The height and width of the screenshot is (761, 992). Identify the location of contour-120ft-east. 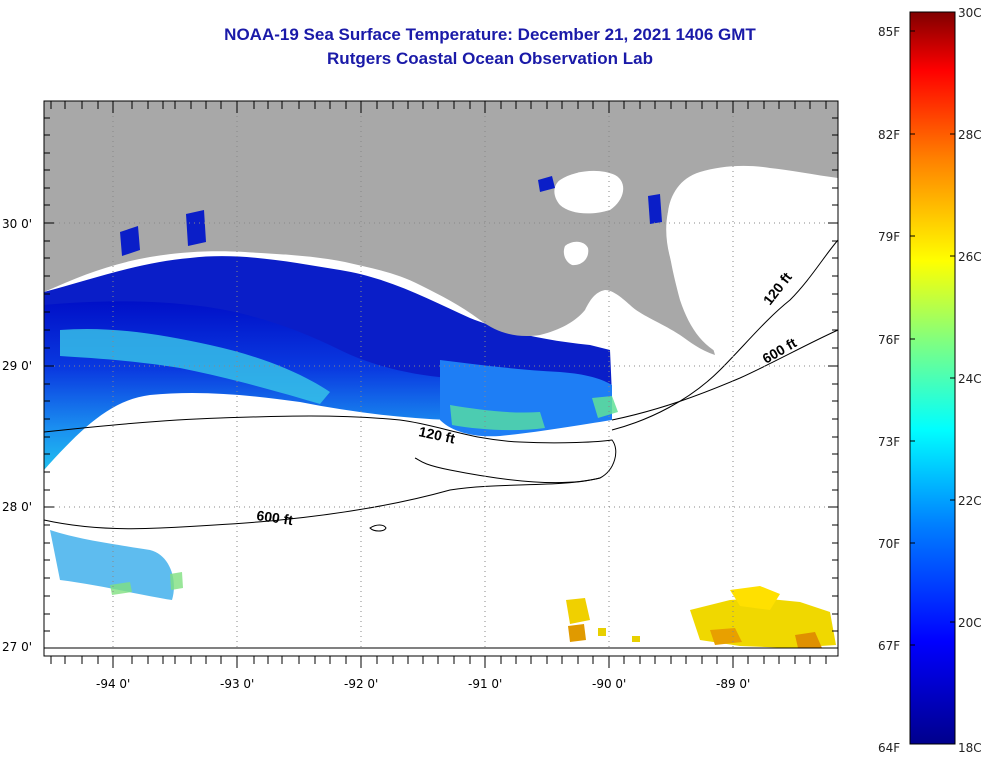
(725, 335).